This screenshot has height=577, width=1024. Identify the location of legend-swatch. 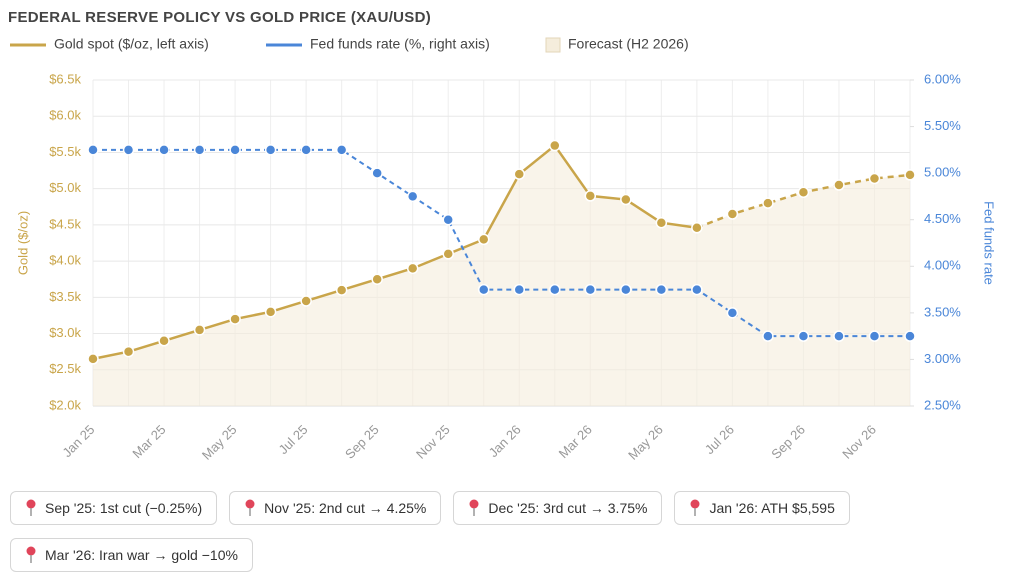
(553, 45).